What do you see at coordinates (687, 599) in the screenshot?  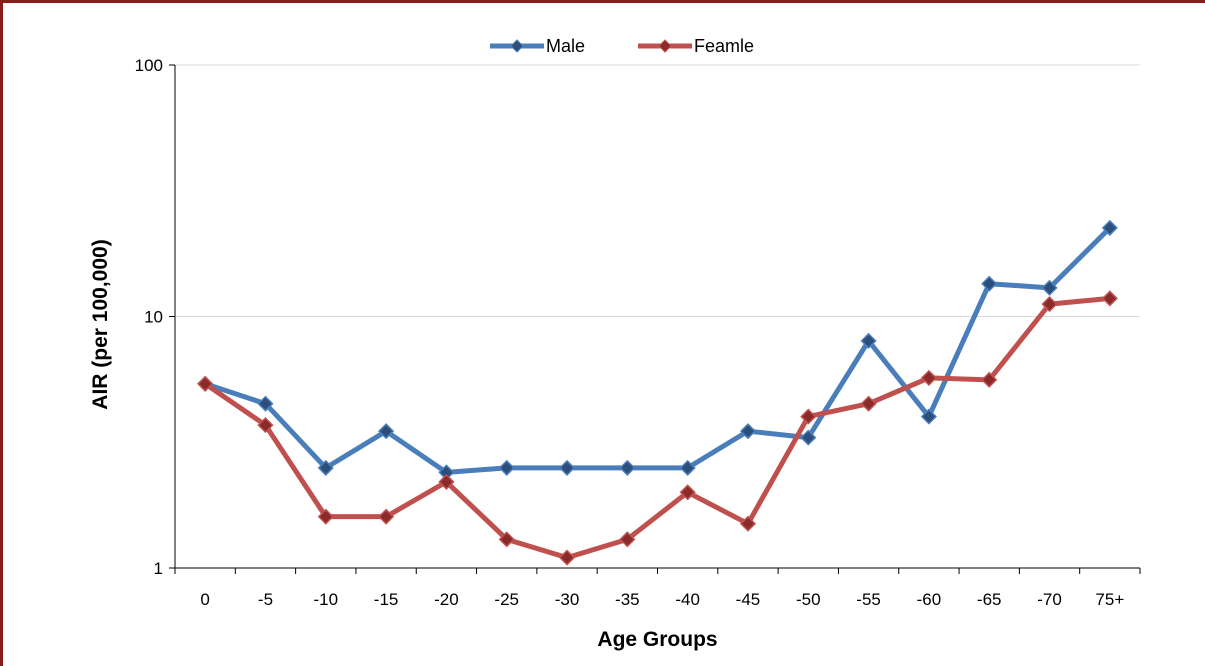 I see `x-tick-label: -40` at bounding box center [687, 599].